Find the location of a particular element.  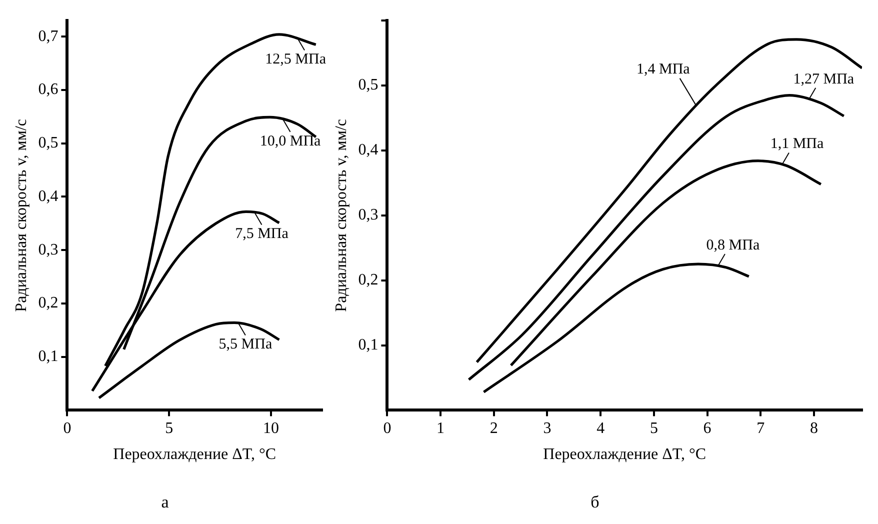

x-tick-label: 1 is located at coordinates (440, 429).